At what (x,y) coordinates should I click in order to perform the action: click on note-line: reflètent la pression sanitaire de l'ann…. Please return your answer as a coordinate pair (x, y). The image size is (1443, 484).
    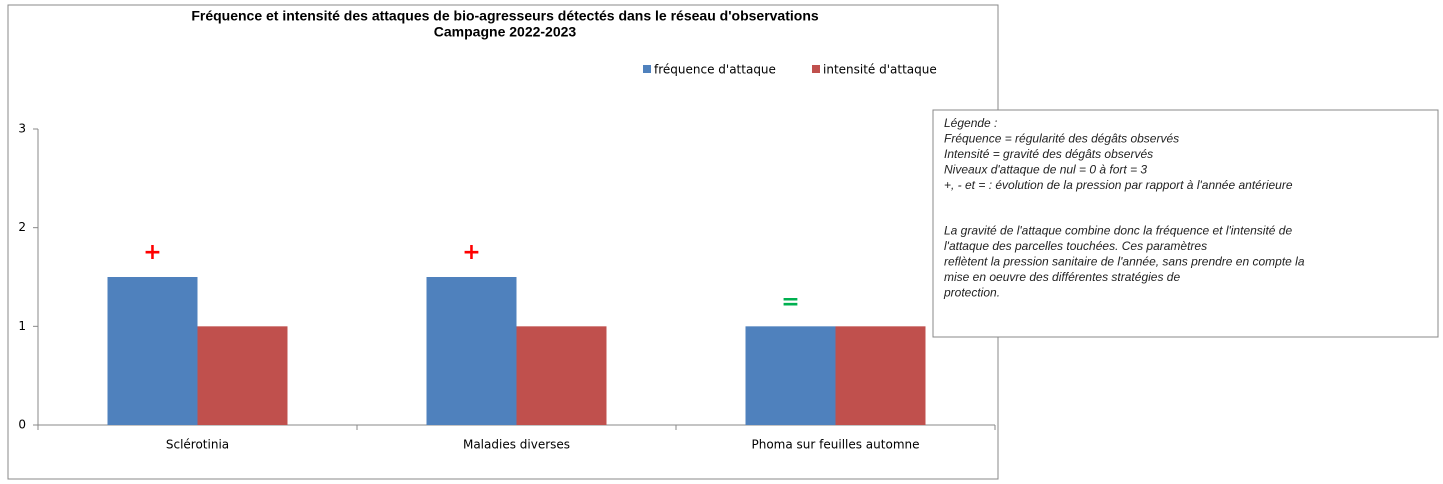
    Looking at the image, I should click on (1124, 262).